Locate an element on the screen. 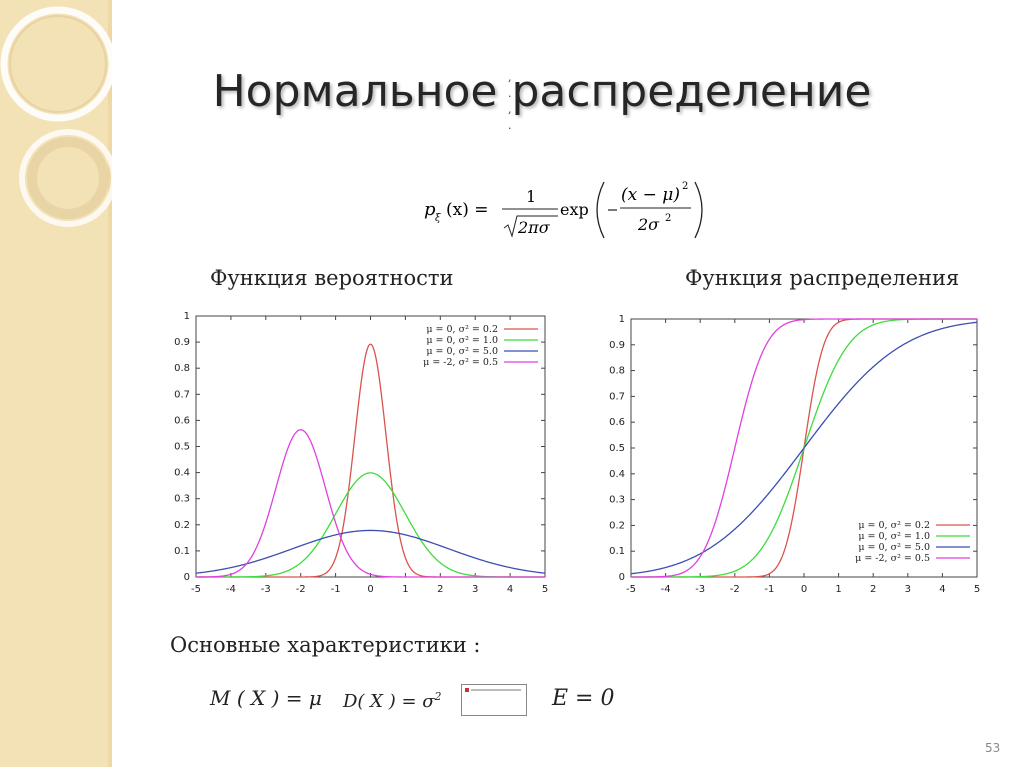  excess-formula: E = 0 is located at coordinates (583, 698).